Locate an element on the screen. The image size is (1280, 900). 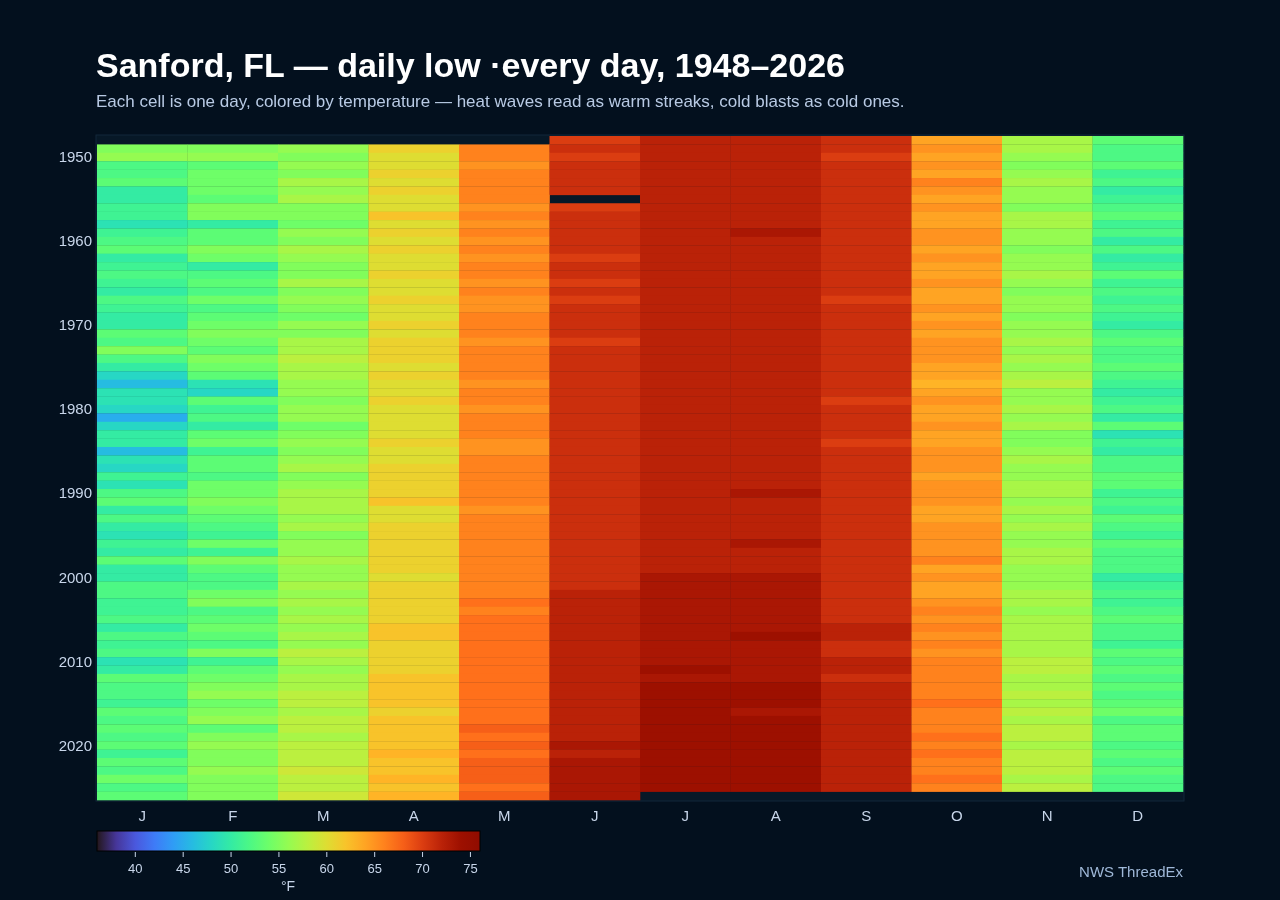
y-tick-label: 1990 is located at coordinates (75, 493).